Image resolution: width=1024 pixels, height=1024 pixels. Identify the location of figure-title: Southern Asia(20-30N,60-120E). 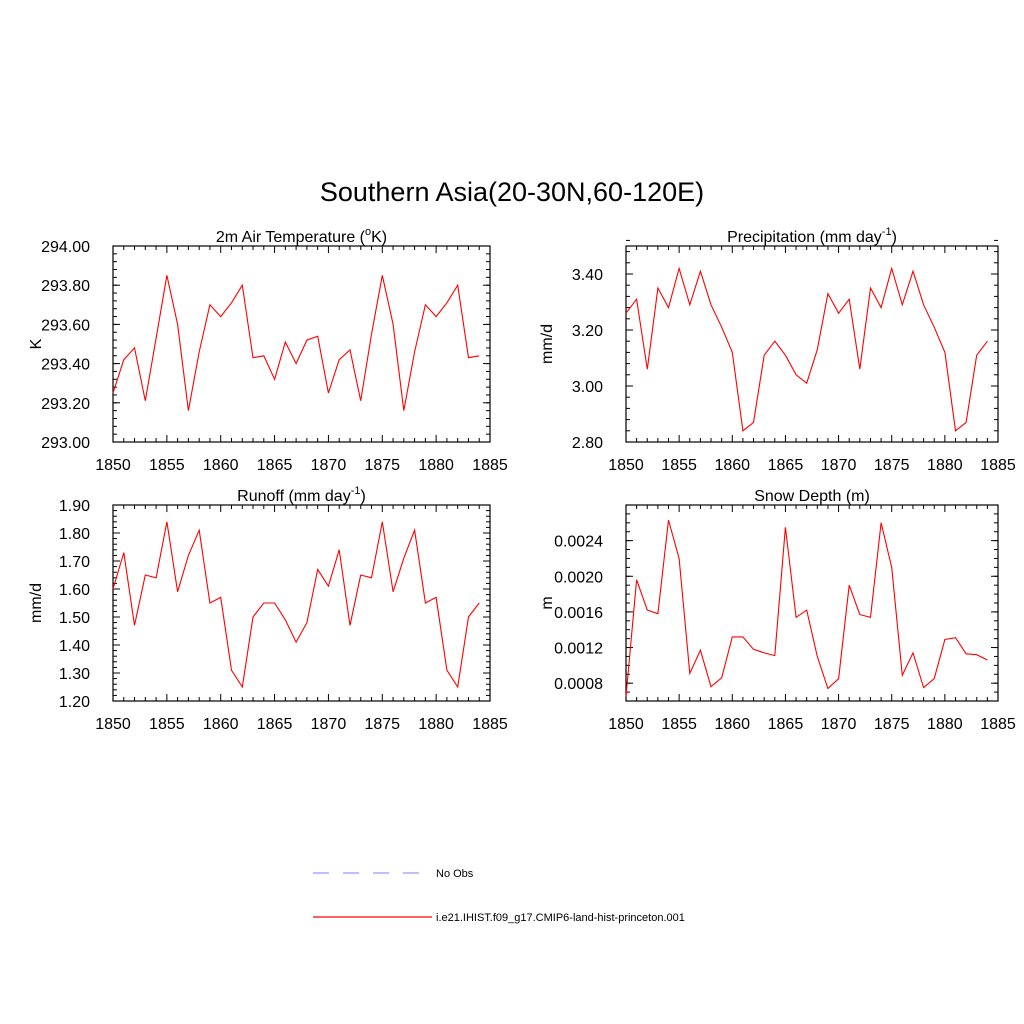
(512, 192).